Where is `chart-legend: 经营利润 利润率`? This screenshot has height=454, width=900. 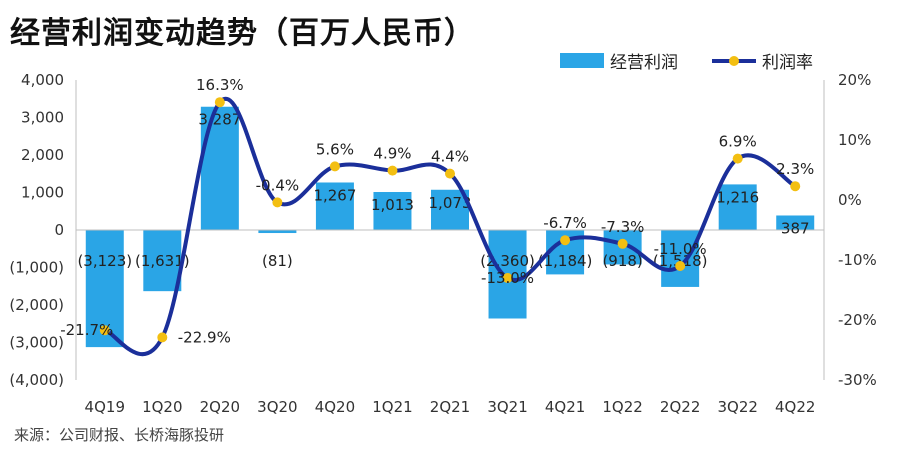
chart-legend: 经营利润 利润率 is located at coordinates (703, 60).